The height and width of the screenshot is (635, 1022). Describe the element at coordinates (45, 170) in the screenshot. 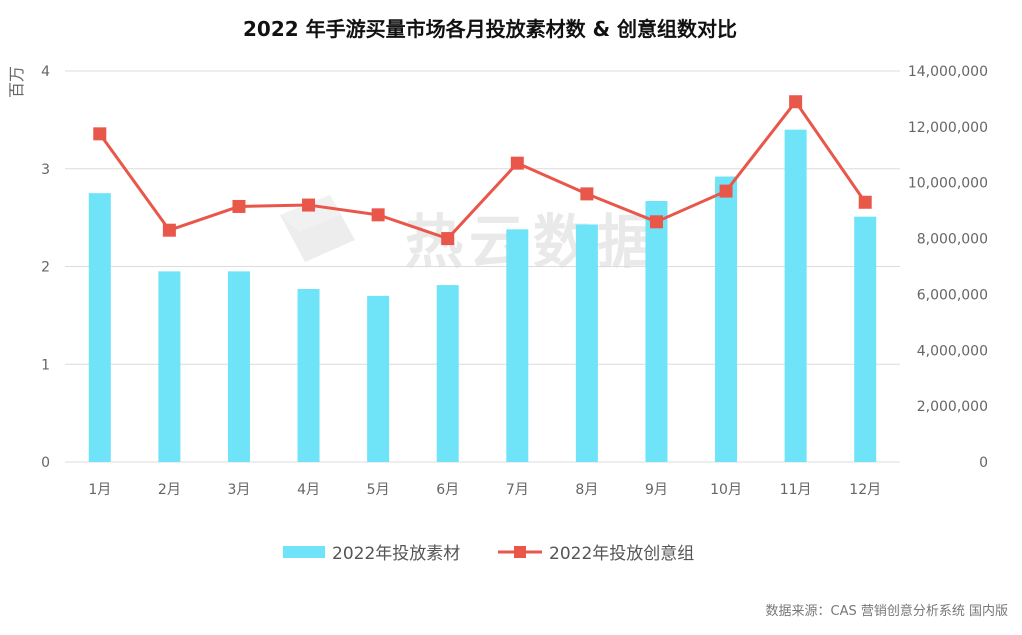

I see `left-axis-tick-label: 3` at that location.